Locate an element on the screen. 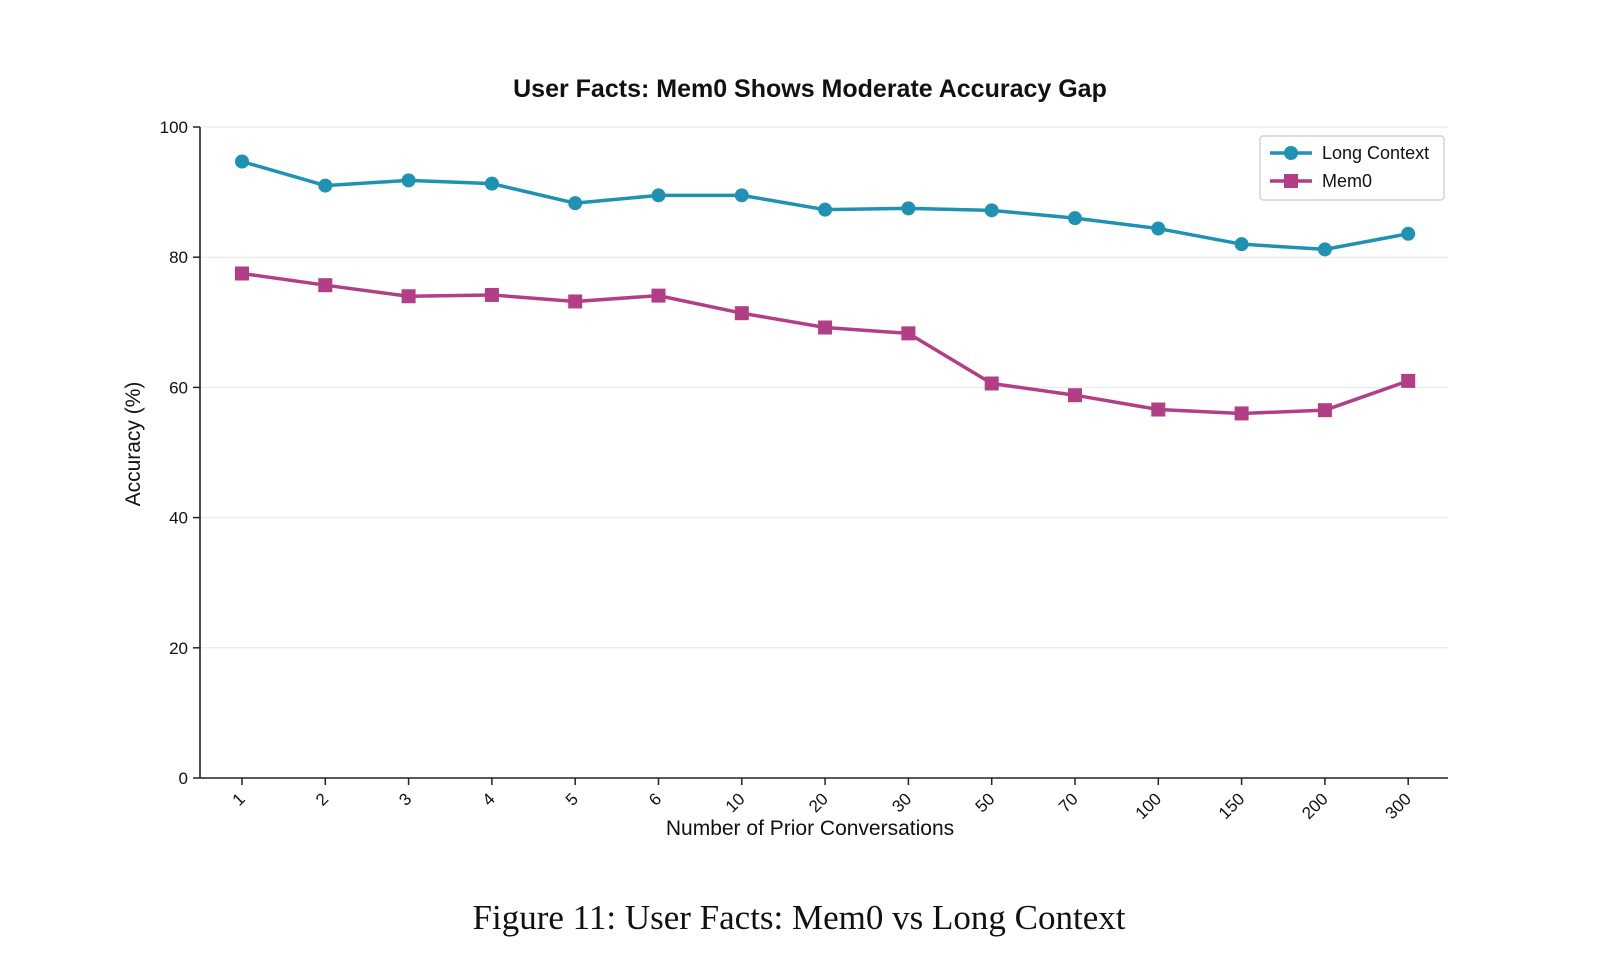  x-tick-label: 5 is located at coordinates (572, 799).